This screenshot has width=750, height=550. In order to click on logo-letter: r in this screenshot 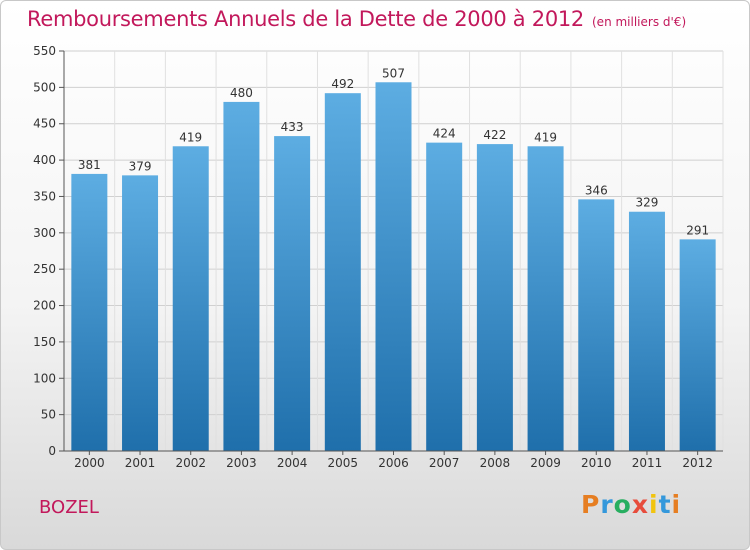, I will do `click(607, 504)`.